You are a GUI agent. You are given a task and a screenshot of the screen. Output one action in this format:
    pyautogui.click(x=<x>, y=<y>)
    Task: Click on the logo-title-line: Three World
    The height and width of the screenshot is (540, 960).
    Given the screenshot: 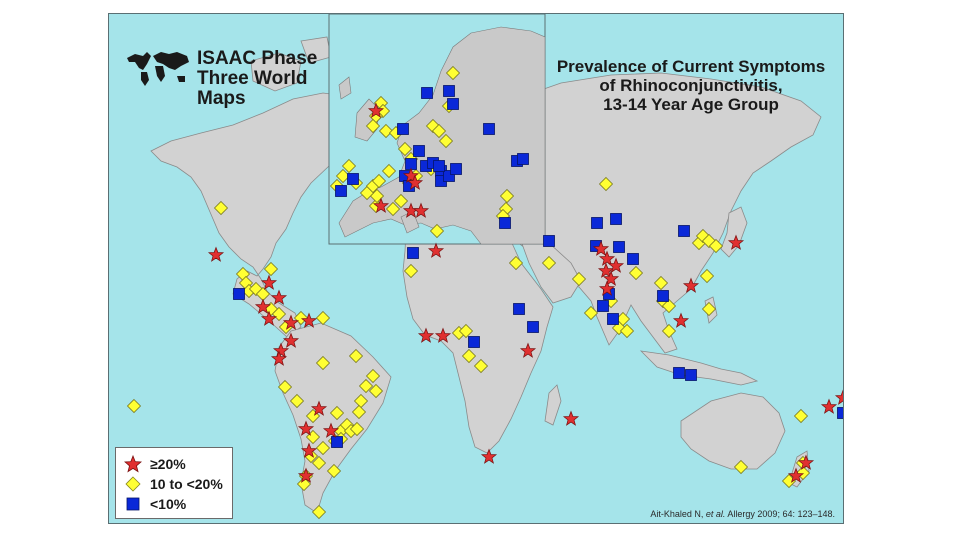 What is the action you would take?
    pyautogui.click(x=252, y=78)
    